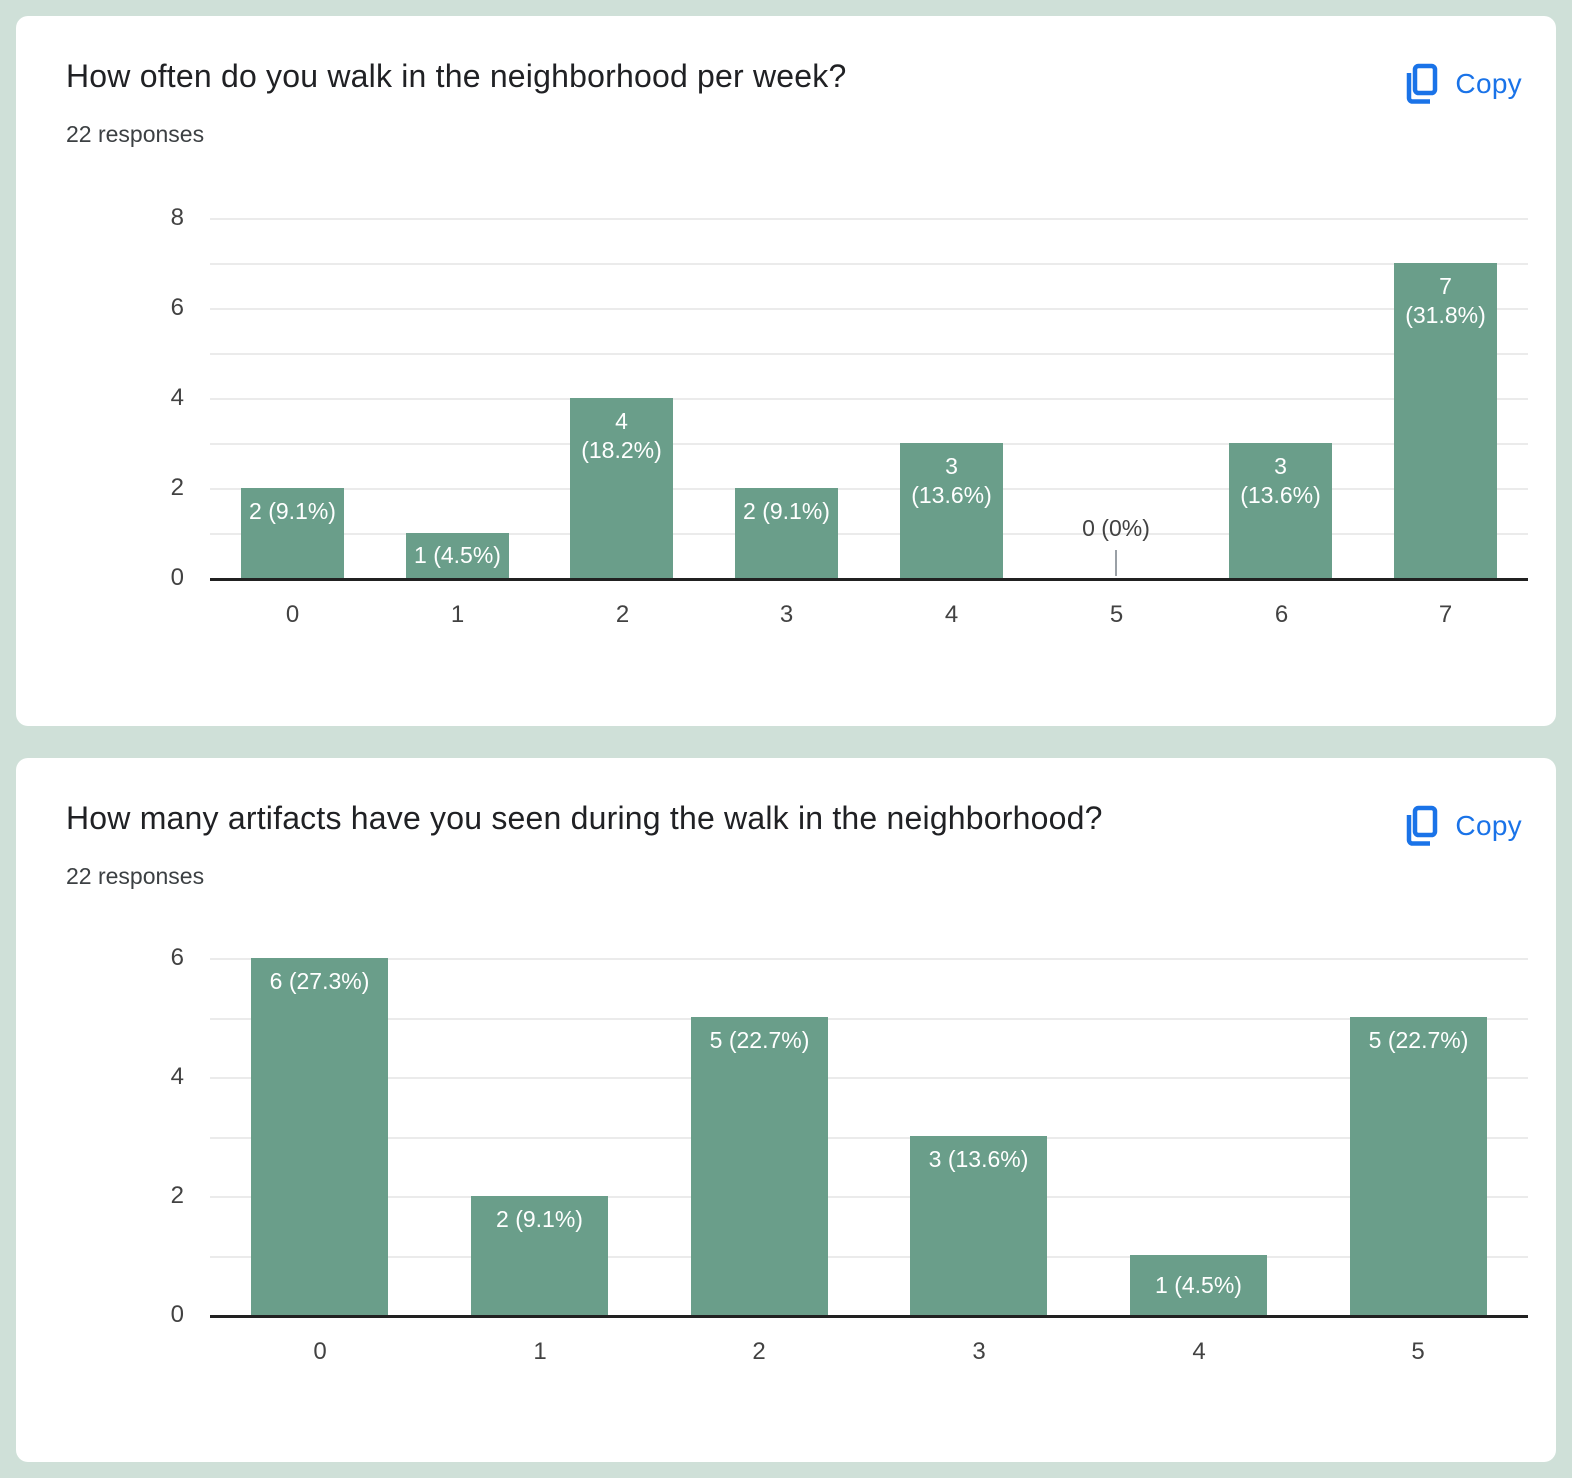 Image resolution: width=1572 pixels, height=1478 pixels. Describe the element at coordinates (1445, 315) in the screenshot. I see `bar-value-label: (31.8%)` at that location.